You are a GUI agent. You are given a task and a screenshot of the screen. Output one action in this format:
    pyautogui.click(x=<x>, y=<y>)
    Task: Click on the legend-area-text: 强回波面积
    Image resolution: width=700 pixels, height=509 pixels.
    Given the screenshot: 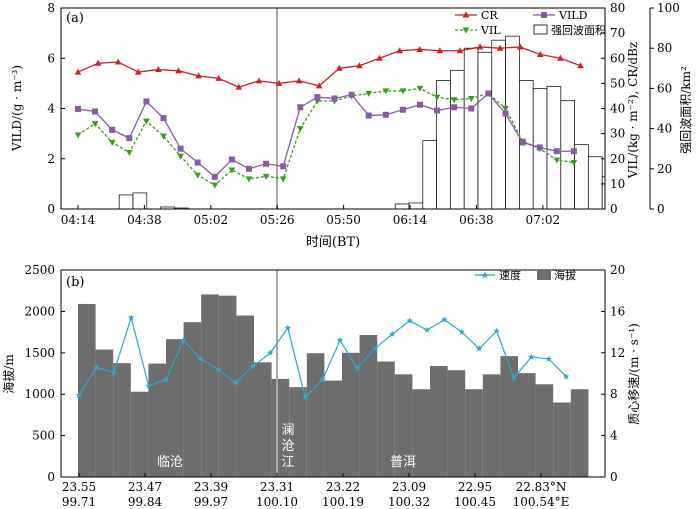 What is the action you would take?
    pyautogui.click(x=578, y=30)
    